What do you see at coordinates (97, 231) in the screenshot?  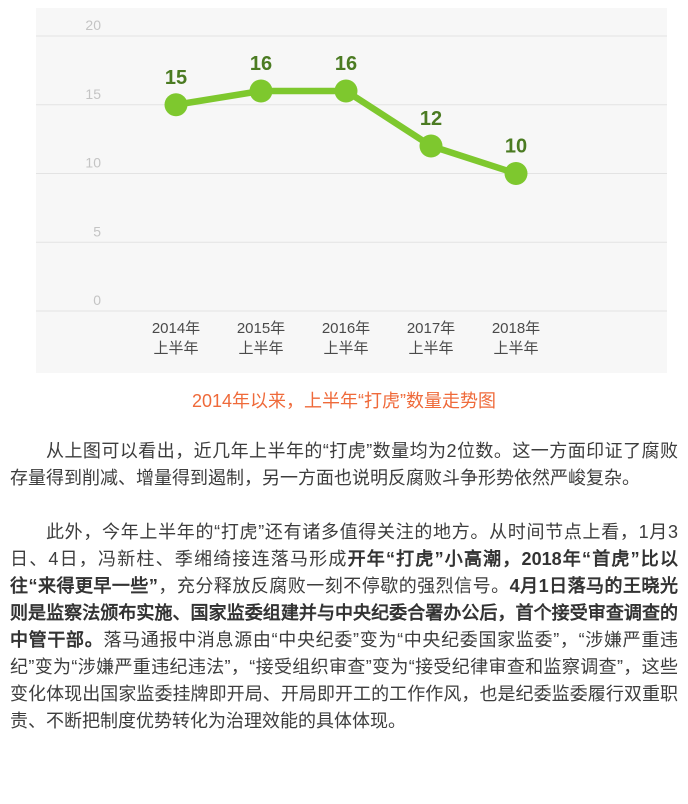 I see `y-axis-tick-label: 5` at bounding box center [97, 231].